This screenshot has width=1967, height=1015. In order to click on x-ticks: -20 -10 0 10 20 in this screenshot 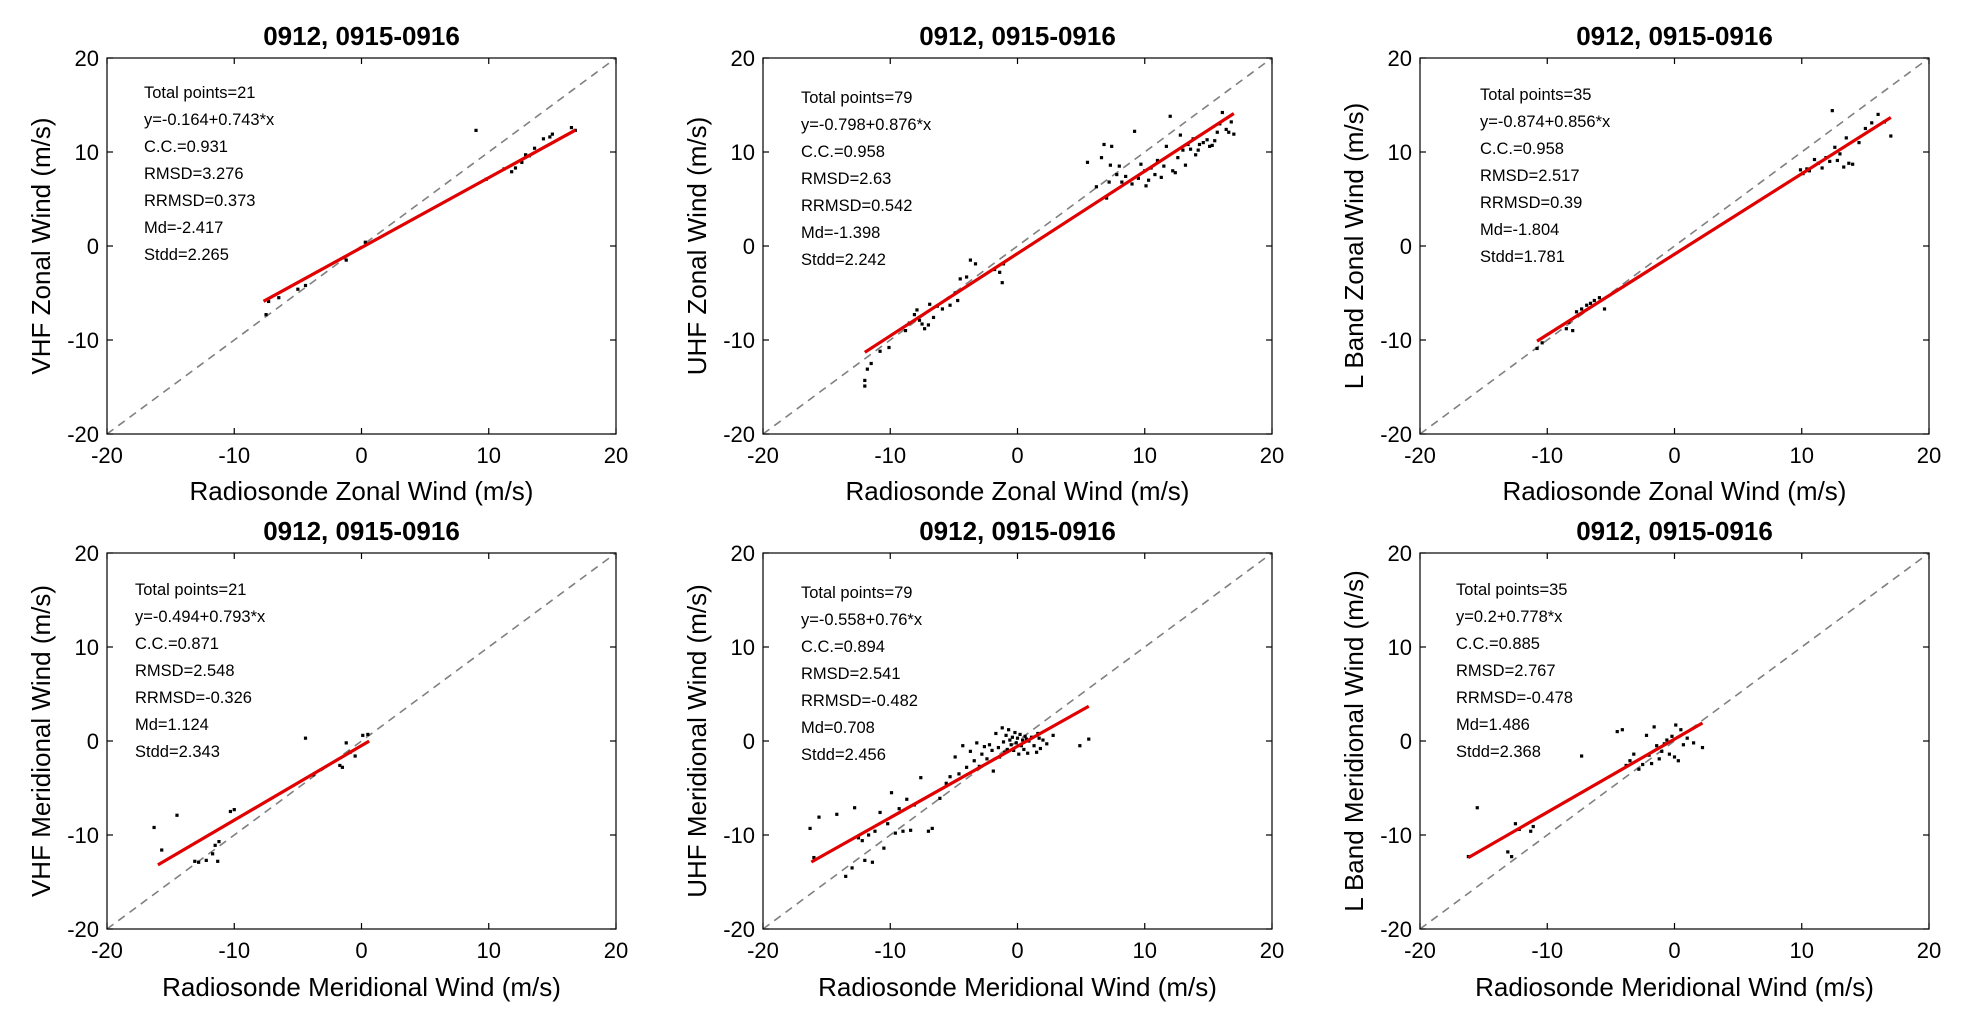, I will do `click(1672, 263)`.